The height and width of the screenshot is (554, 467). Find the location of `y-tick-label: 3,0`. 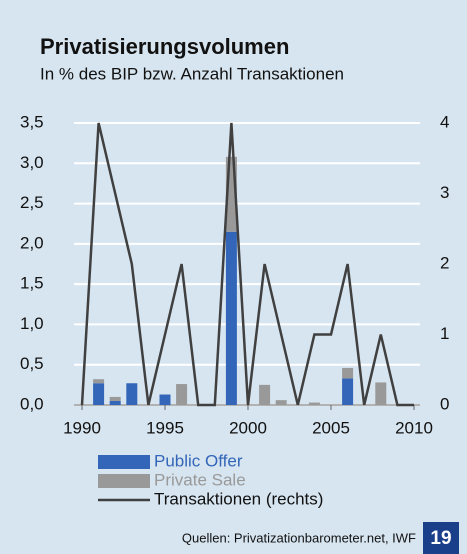

y-tick-label: 3,0 is located at coordinates (32, 162).